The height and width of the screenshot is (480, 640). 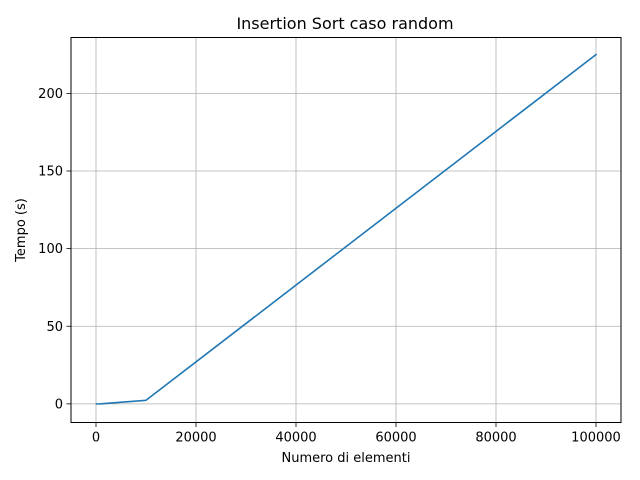 I want to click on x-tick-label: 40000, so click(x=295, y=438).